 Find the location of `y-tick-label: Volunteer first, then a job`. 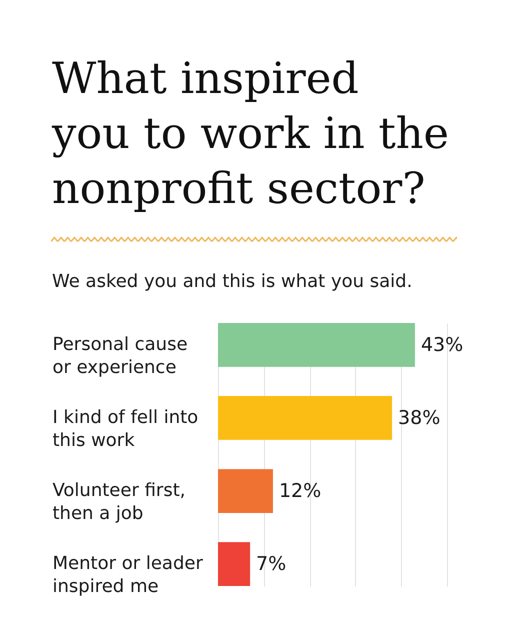

y-tick-label: Volunteer first, then a job is located at coordinates (119, 502).